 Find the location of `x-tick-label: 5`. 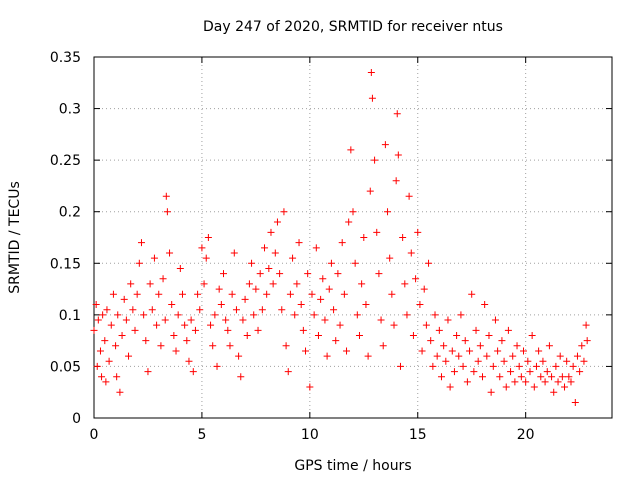

x-tick-label: 5 is located at coordinates (201, 435).